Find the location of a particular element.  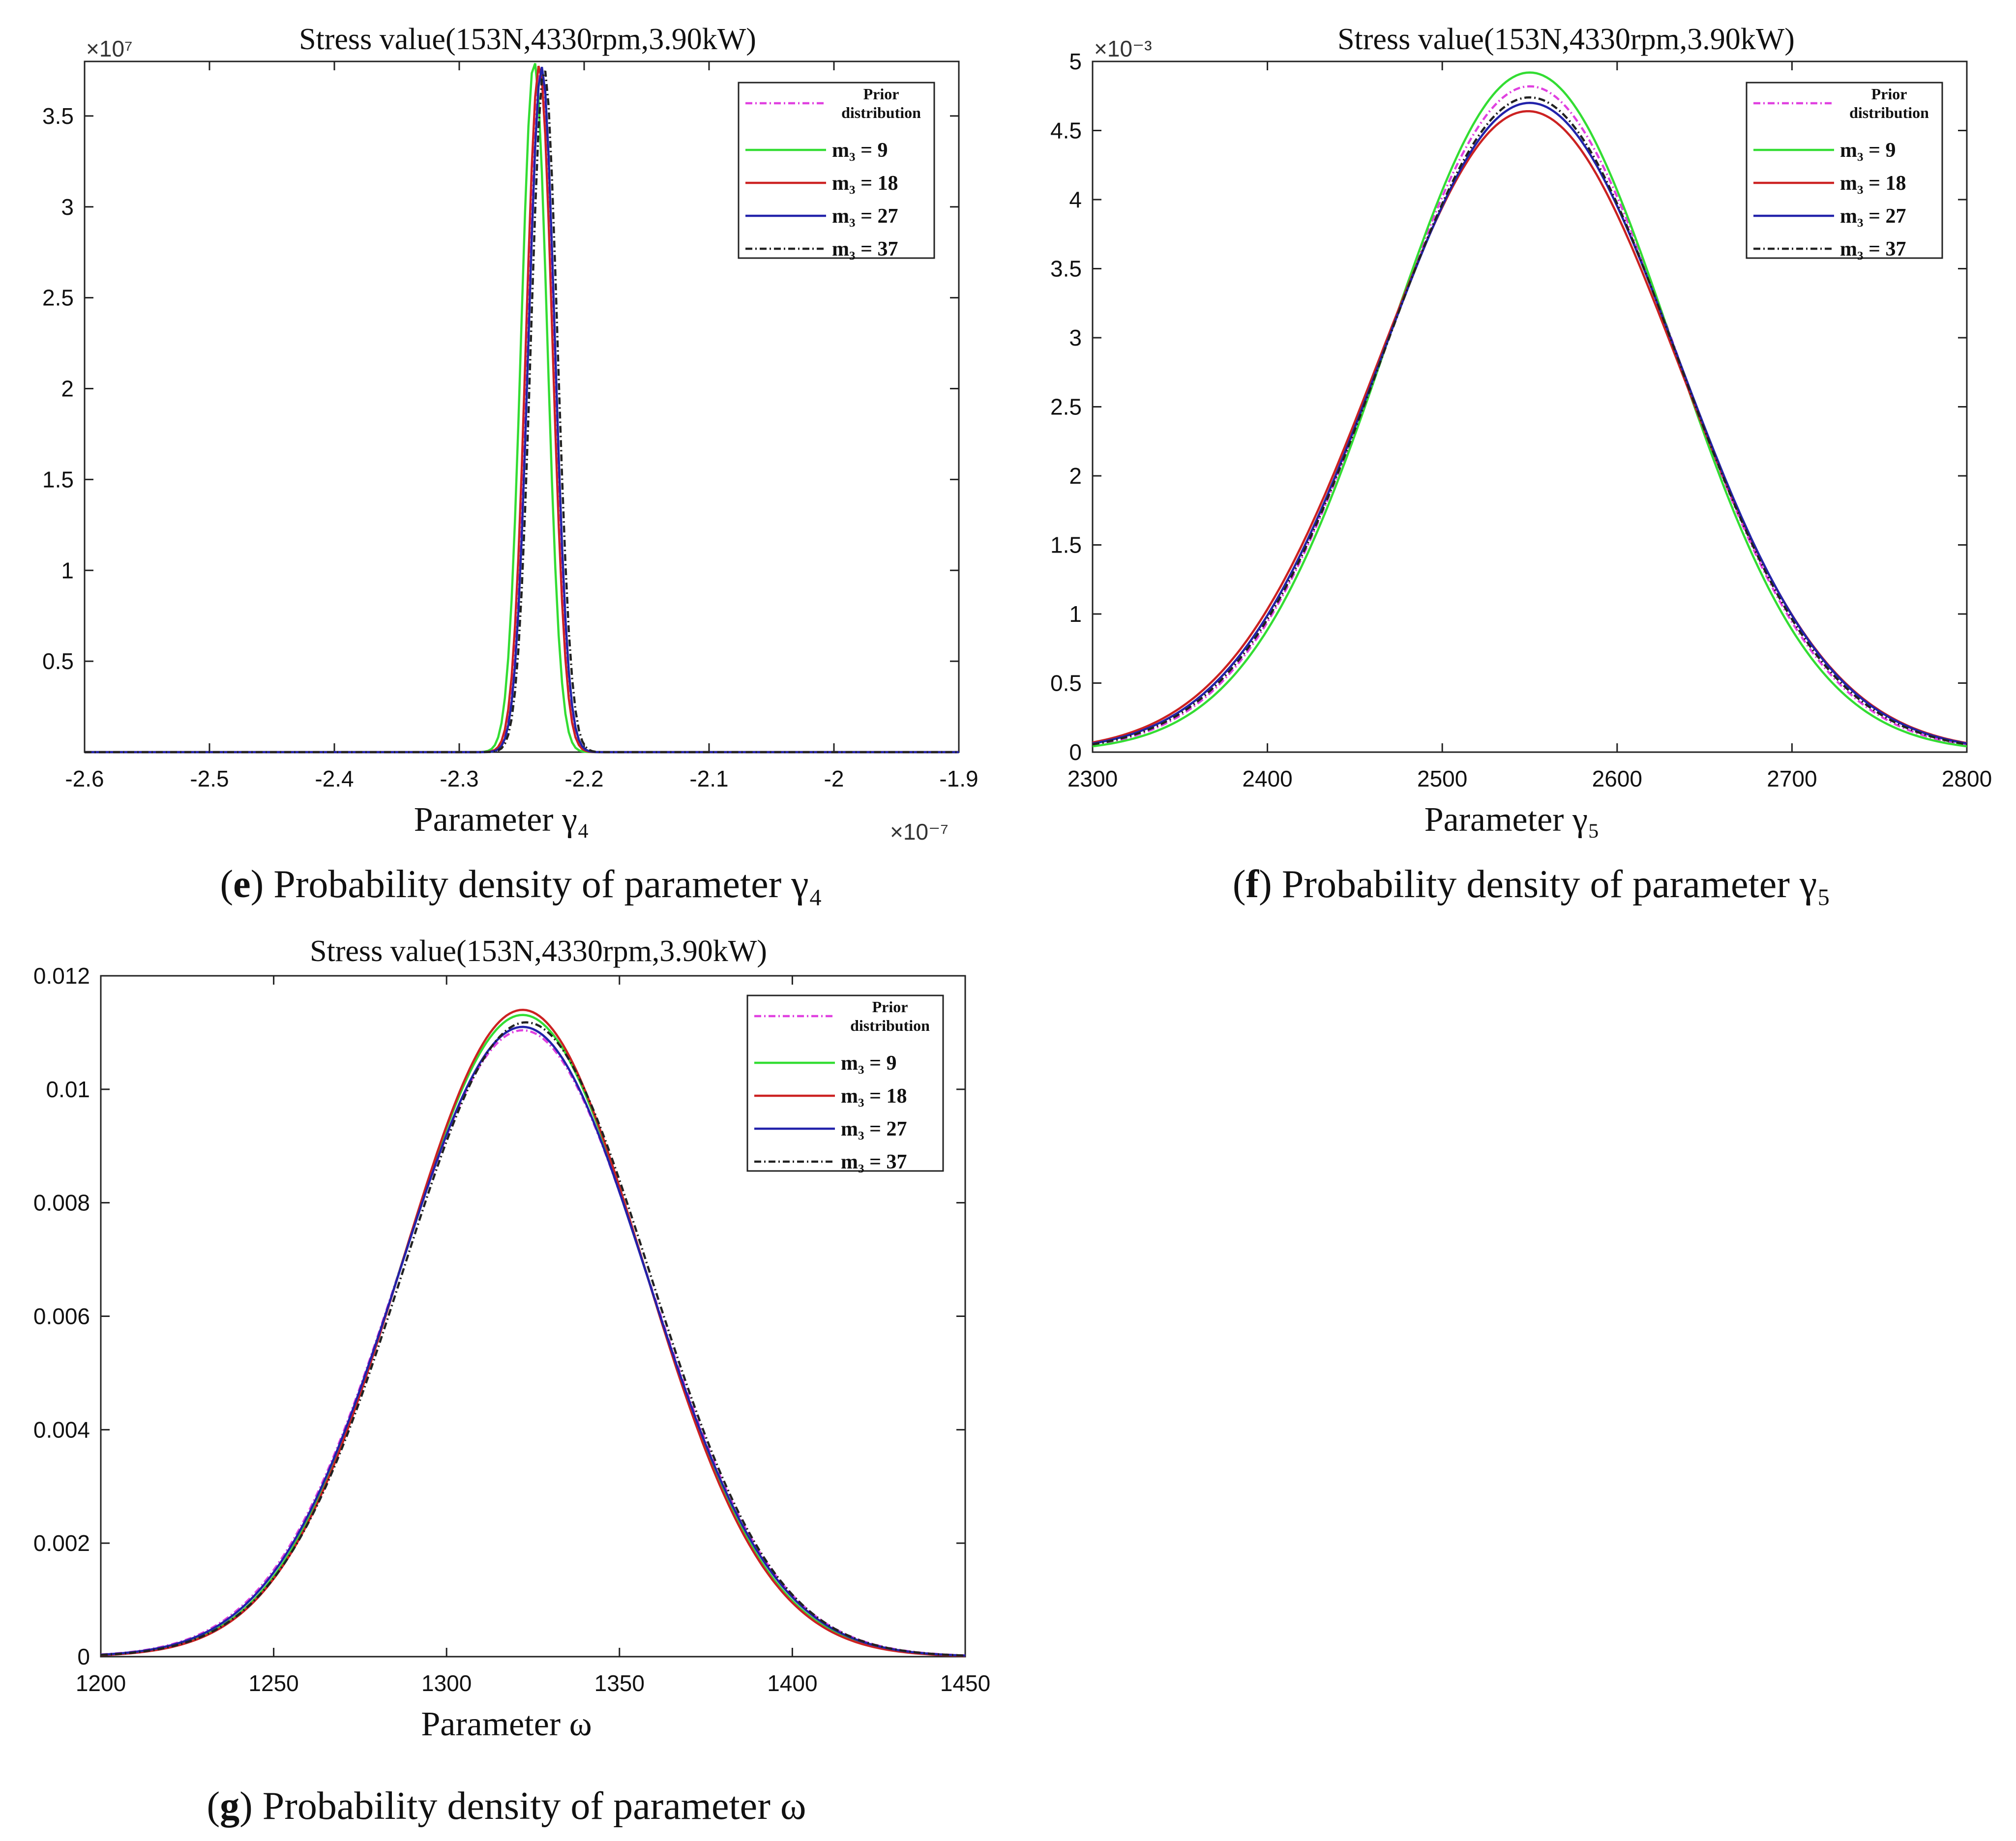

x-tick-label: -2.6 is located at coordinates (84, 778).